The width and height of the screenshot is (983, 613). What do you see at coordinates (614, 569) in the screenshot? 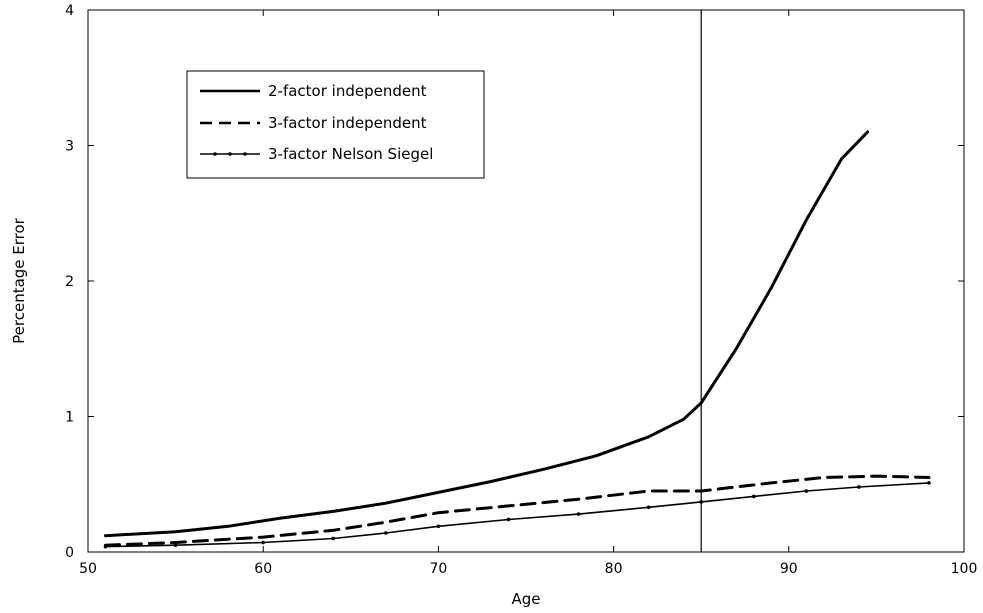
I see `x-tick-label-3: 80` at bounding box center [614, 569].